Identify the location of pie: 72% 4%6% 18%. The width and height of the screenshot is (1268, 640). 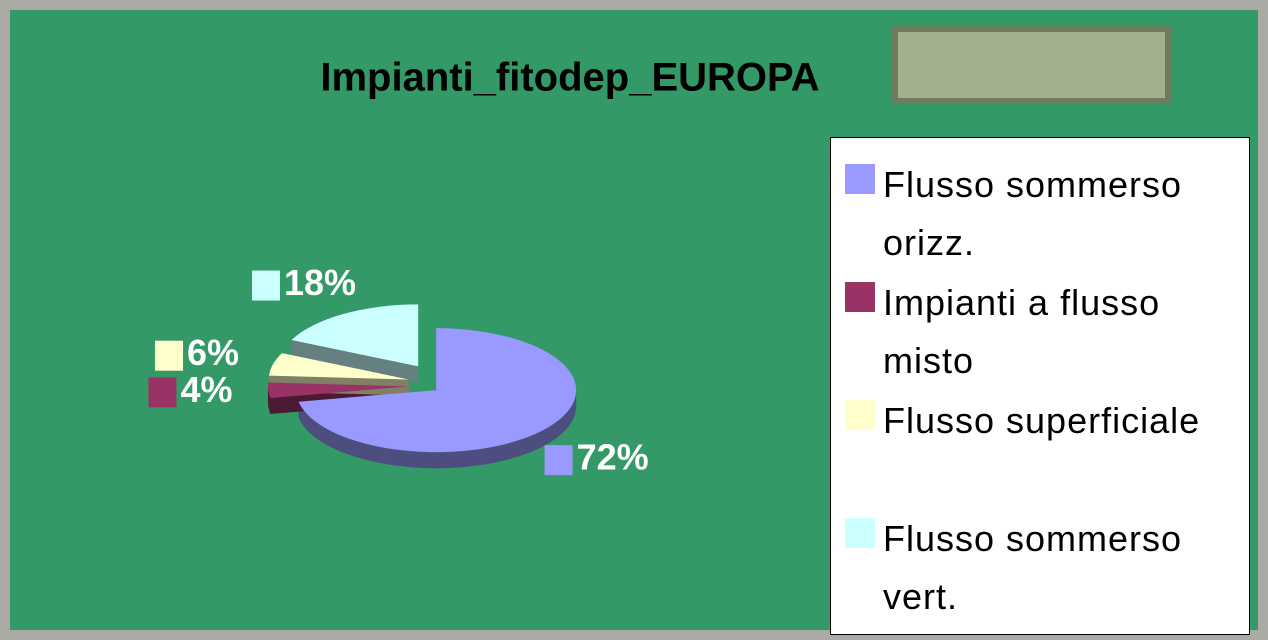
(398, 370).